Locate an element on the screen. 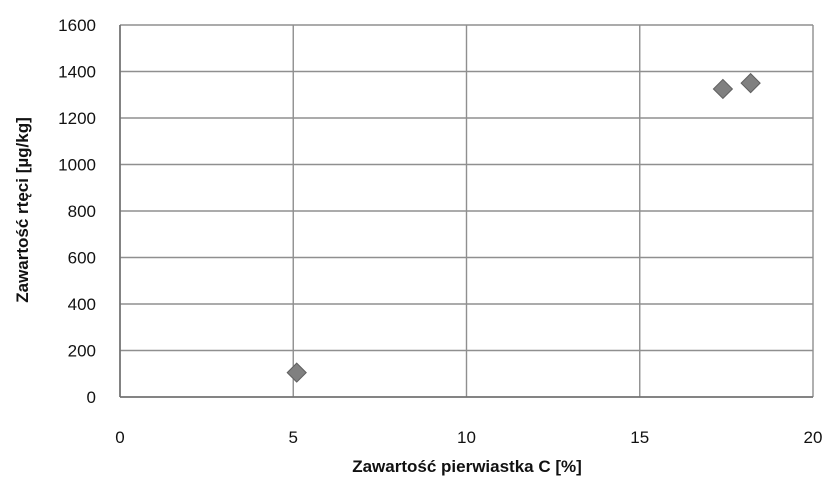 The height and width of the screenshot is (477, 827). x-tick-label-5: 5 is located at coordinates (293, 437).